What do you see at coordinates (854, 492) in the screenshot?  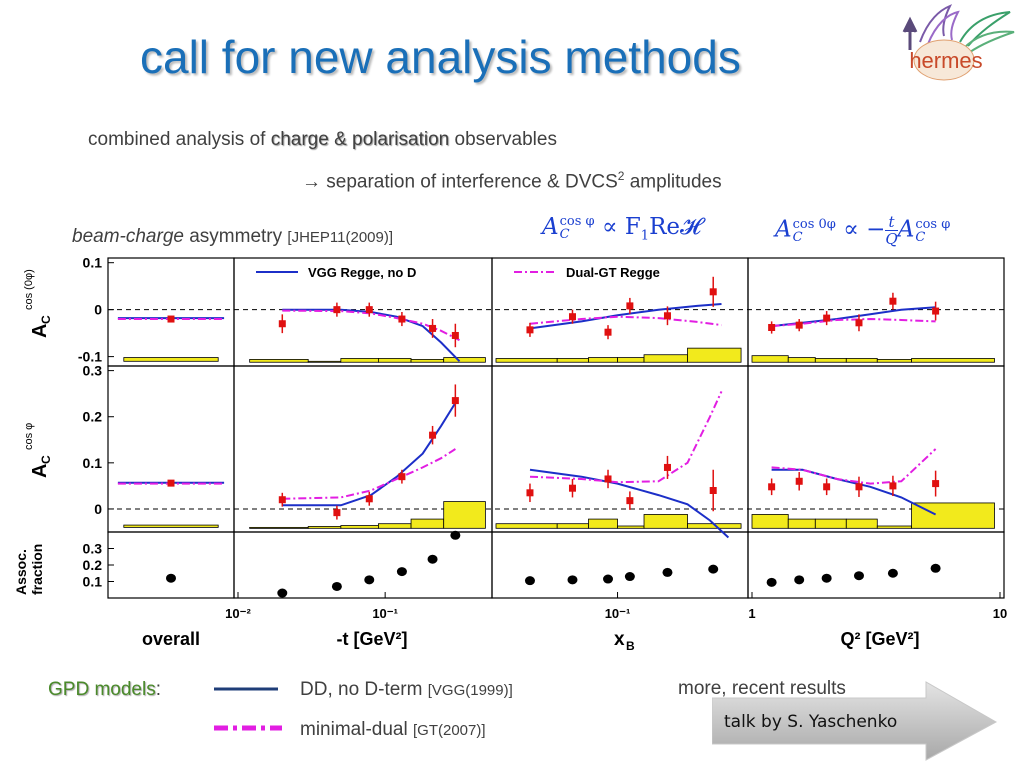 I see `vgg-curve-r1-c3` at bounding box center [854, 492].